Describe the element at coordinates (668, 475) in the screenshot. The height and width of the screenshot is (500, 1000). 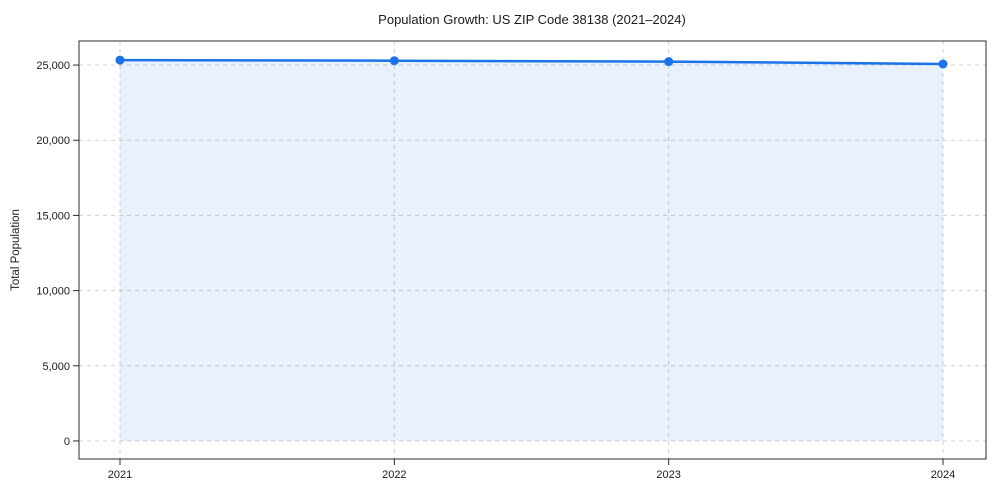
I see `x-tick-label: 2023` at that location.